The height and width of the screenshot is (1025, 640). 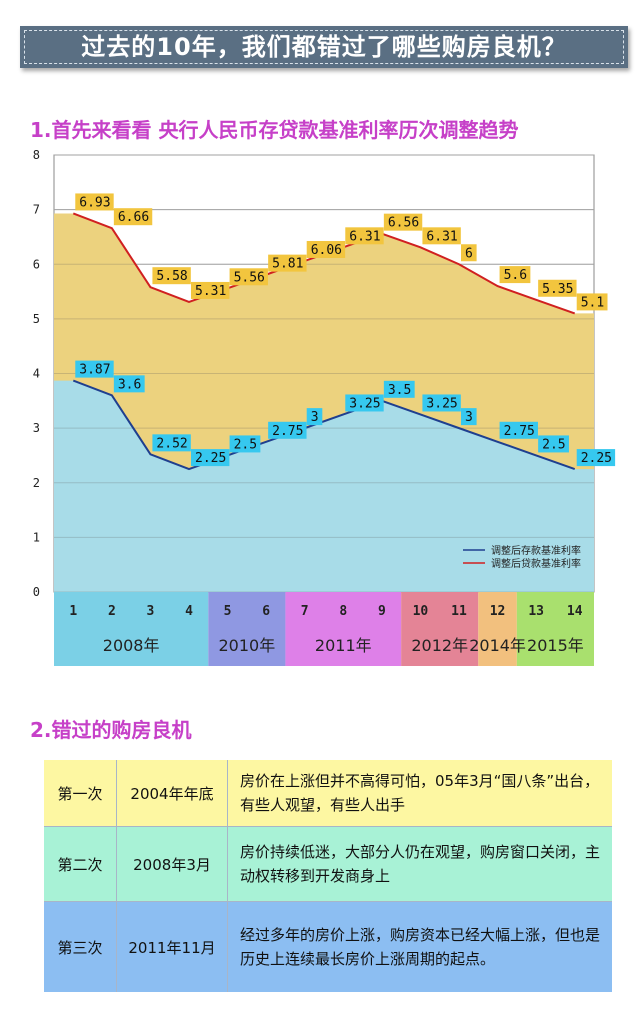 I want to click on deposit-data-label: 3.87, so click(x=94, y=370).